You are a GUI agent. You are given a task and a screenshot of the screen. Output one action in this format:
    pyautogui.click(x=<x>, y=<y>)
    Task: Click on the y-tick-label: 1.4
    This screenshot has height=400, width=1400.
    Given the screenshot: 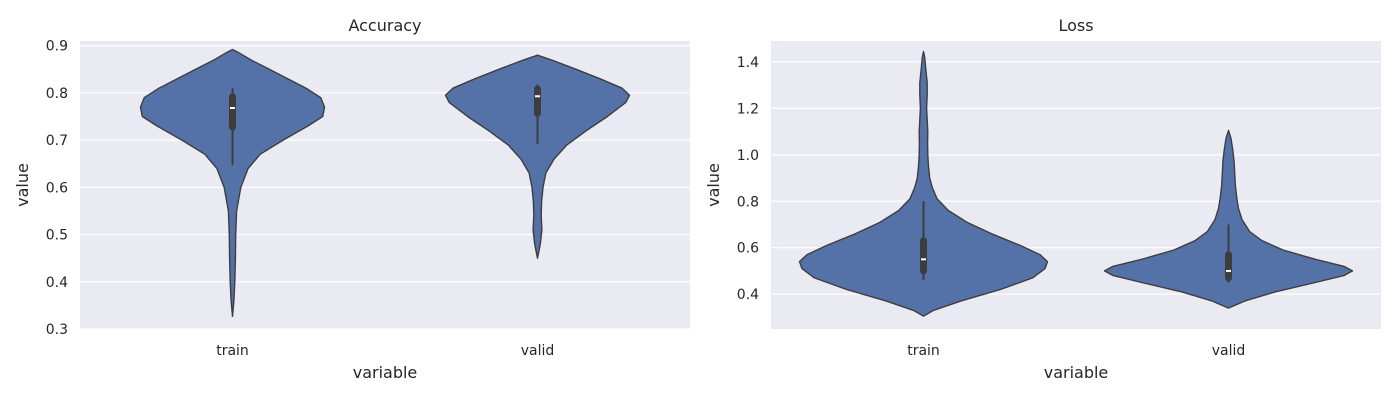 What is the action you would take?
    pyautogui.click(x=748, y=63)
    